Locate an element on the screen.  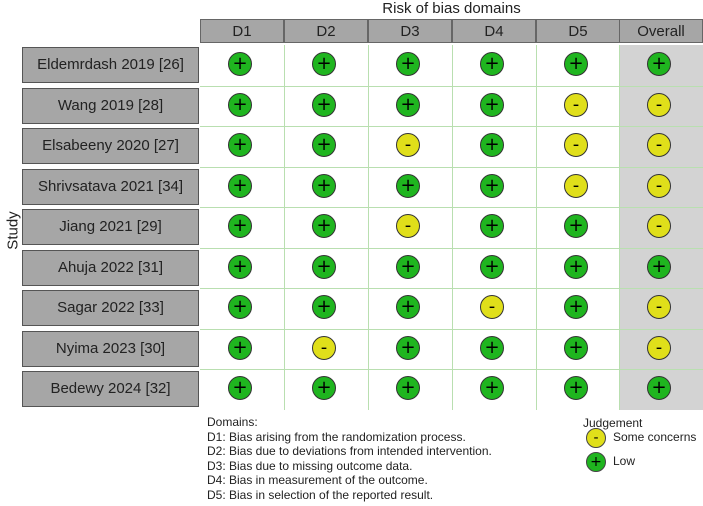
study-label: Wang 2019 [28] is located at coordinates (110, 106).